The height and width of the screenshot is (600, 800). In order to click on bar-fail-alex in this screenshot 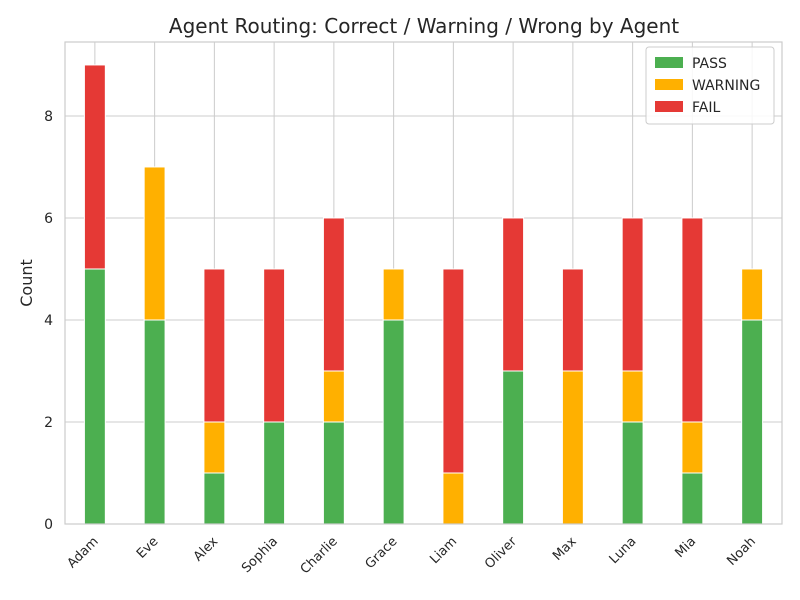, I will do `click(214, 345)`.